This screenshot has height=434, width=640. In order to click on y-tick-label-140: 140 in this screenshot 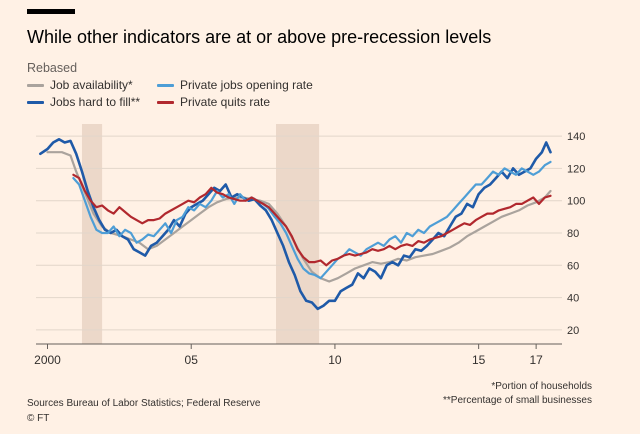, I will do `click(576, 137)`.